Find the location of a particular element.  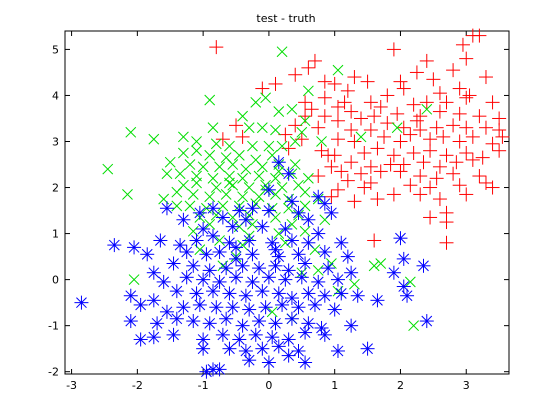

y-tick-label: 2 is located at coordinates (55, 188).